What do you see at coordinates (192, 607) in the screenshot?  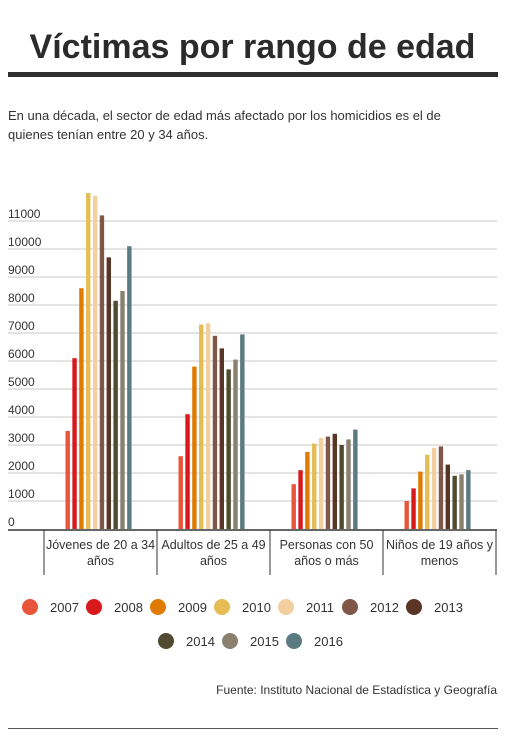 I see `legend-label: 2009` at bounding box center [192, 607].